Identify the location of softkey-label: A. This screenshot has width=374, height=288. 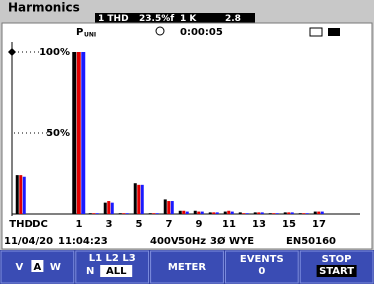
(38, 267).